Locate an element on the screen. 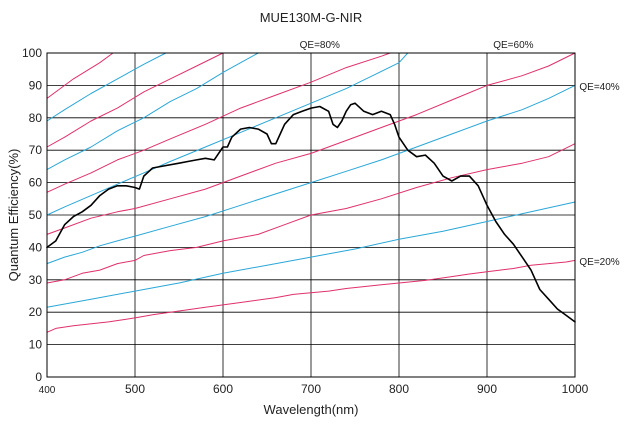 This screenshot has height=424, width=624. x-tick-labels: 400 500 600 700 800 900 1000 is located at coordinates (314, 389).